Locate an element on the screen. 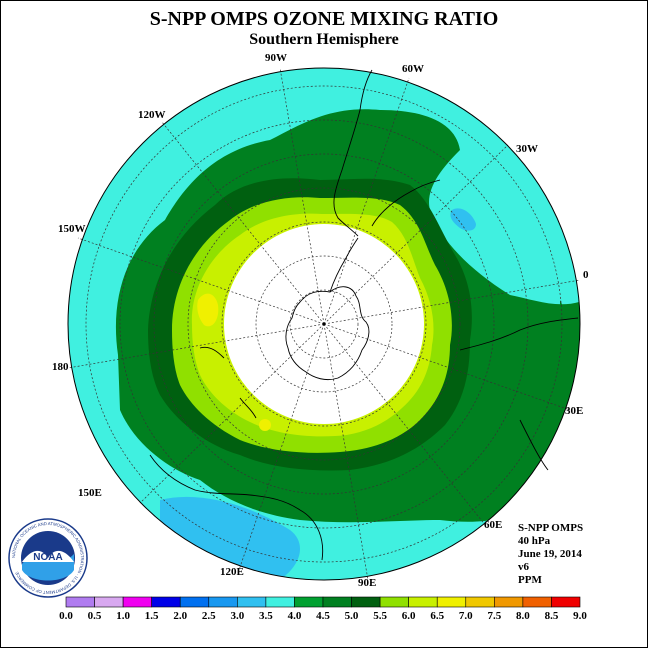 This screenshot has height=648, width=648. label-30e: 30E is located at coordinates (574, 411).